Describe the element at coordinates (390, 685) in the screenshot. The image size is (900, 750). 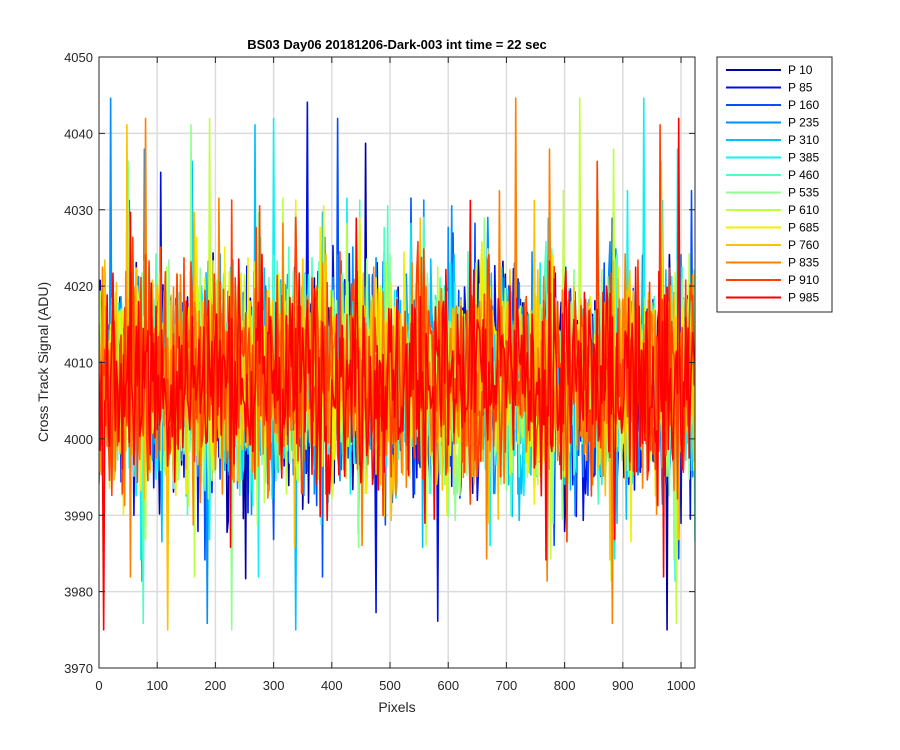
I see `x-tick-label: 500` at that location.